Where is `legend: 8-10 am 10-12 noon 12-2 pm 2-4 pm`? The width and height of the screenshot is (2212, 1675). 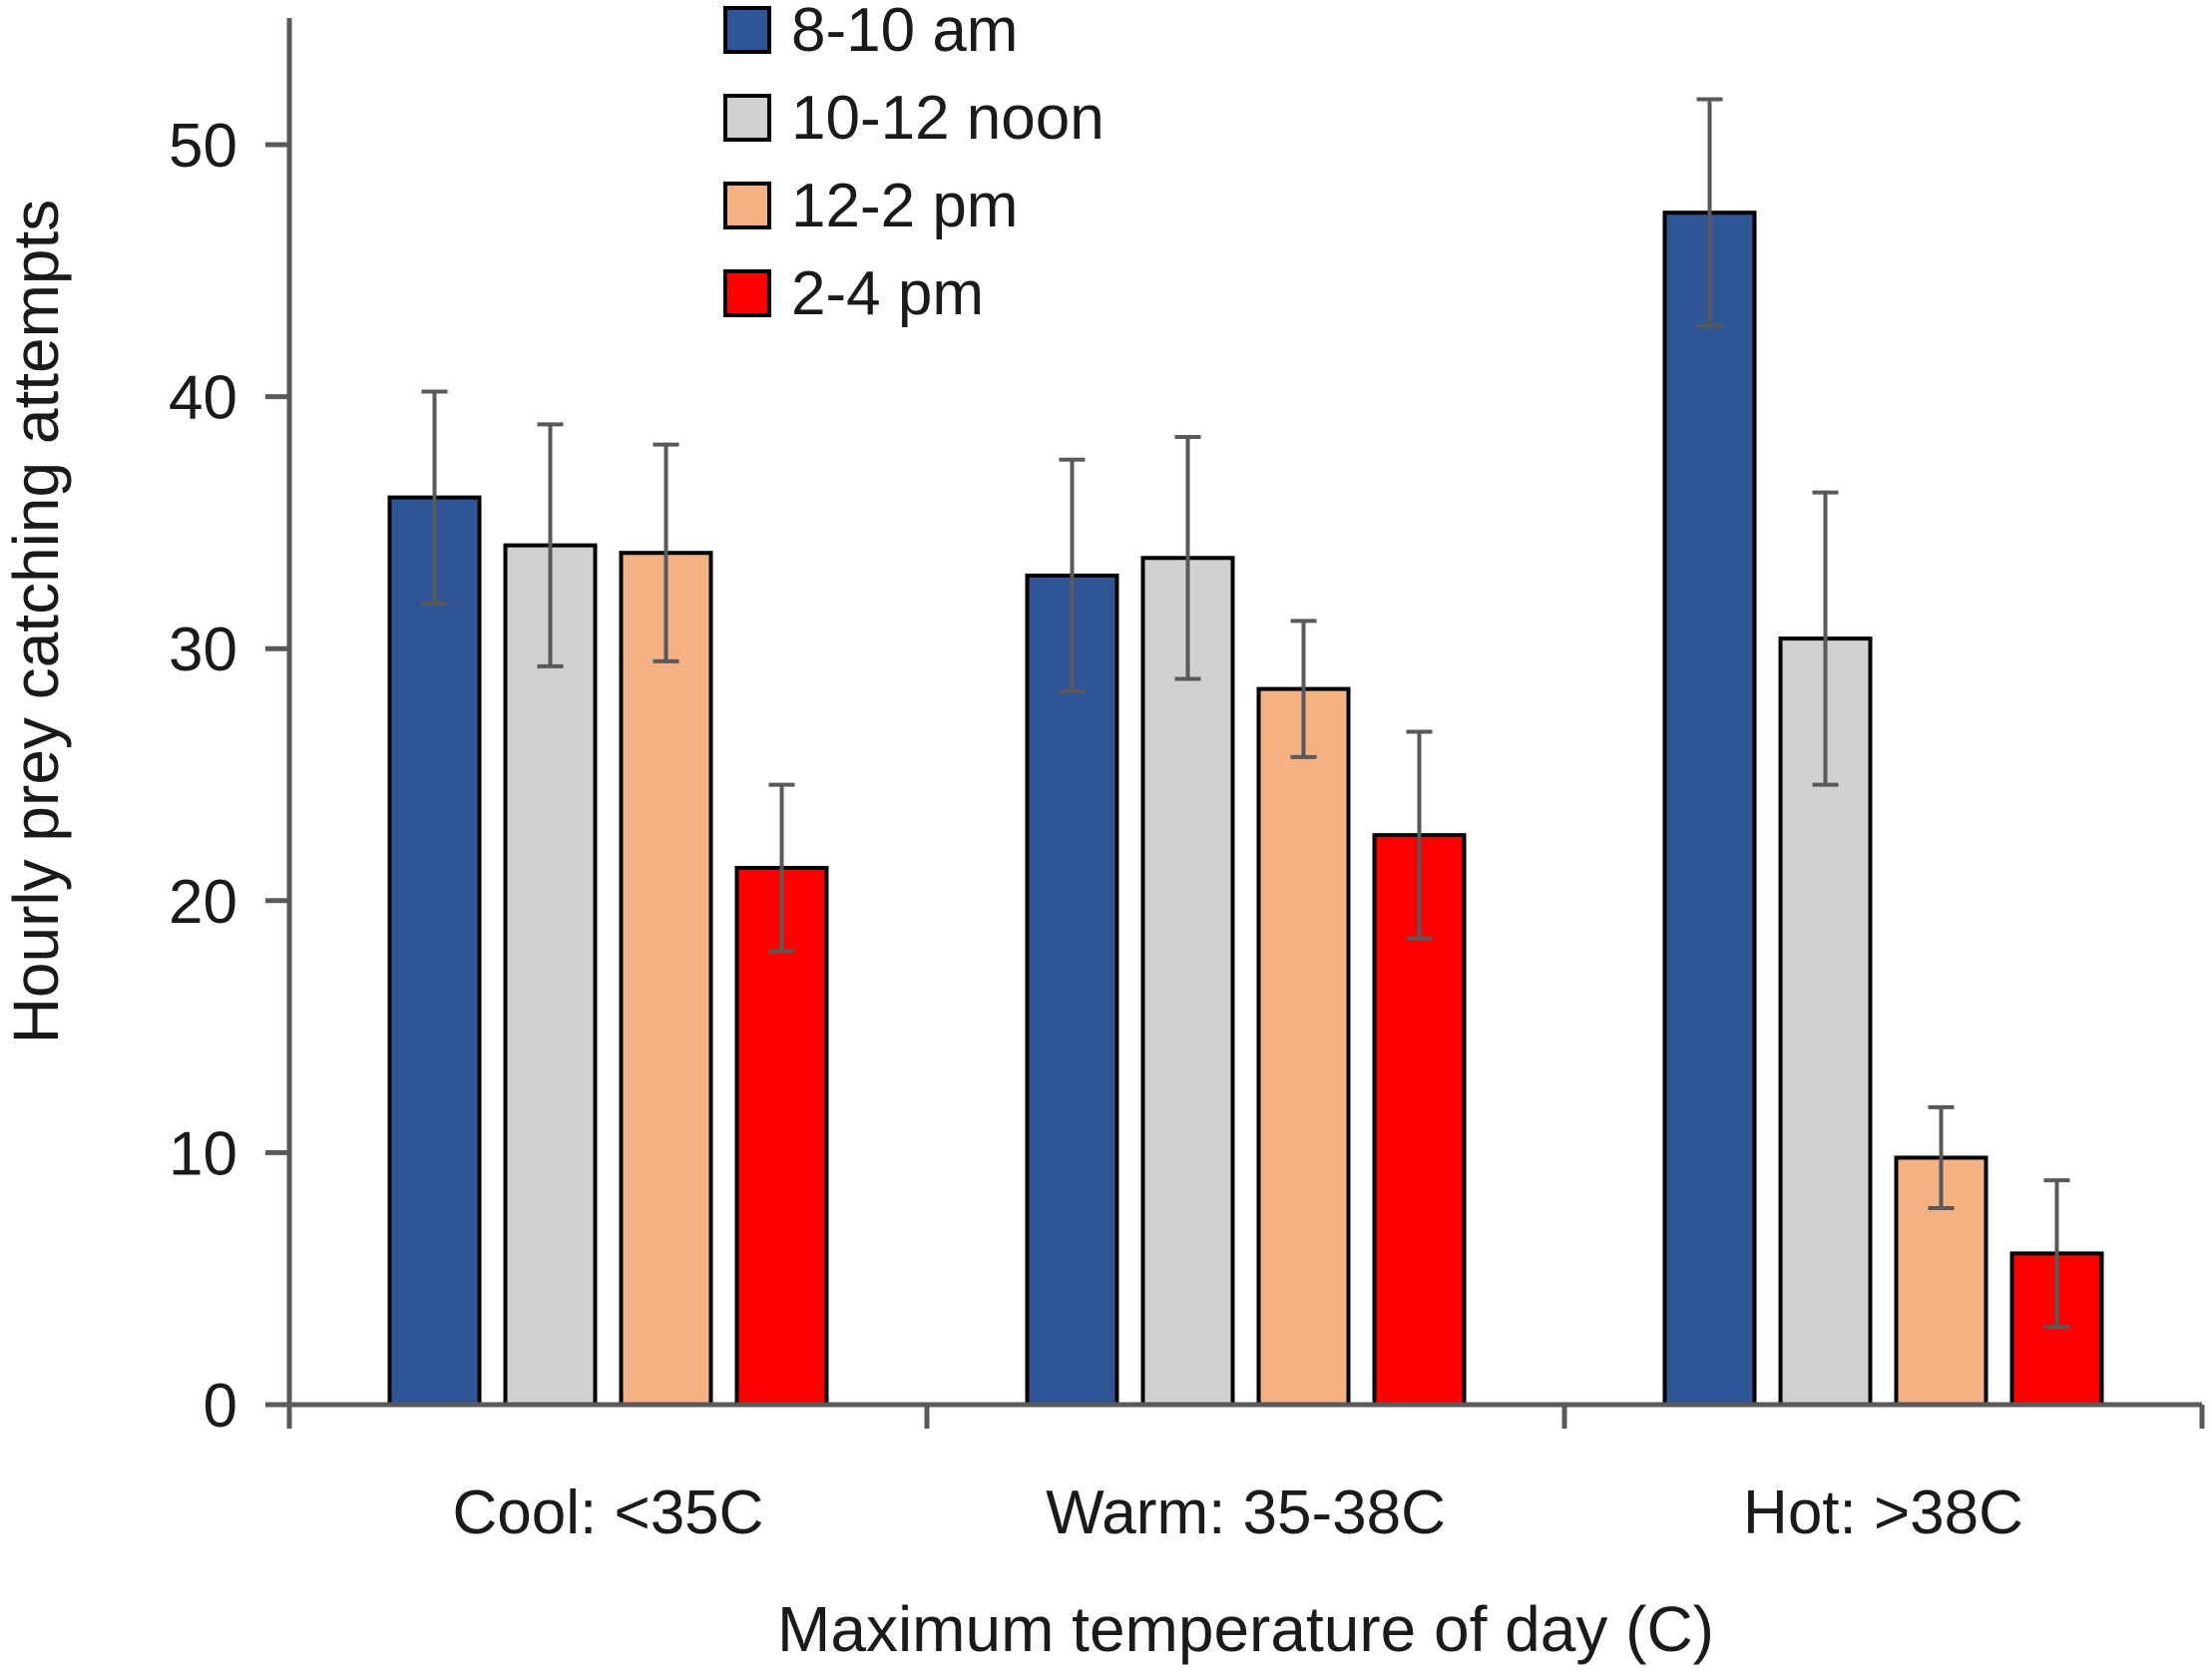
legend: 8-10 am 10-12 noon 12-2 pm 2-4 pm is located at coordinates (914, 164).